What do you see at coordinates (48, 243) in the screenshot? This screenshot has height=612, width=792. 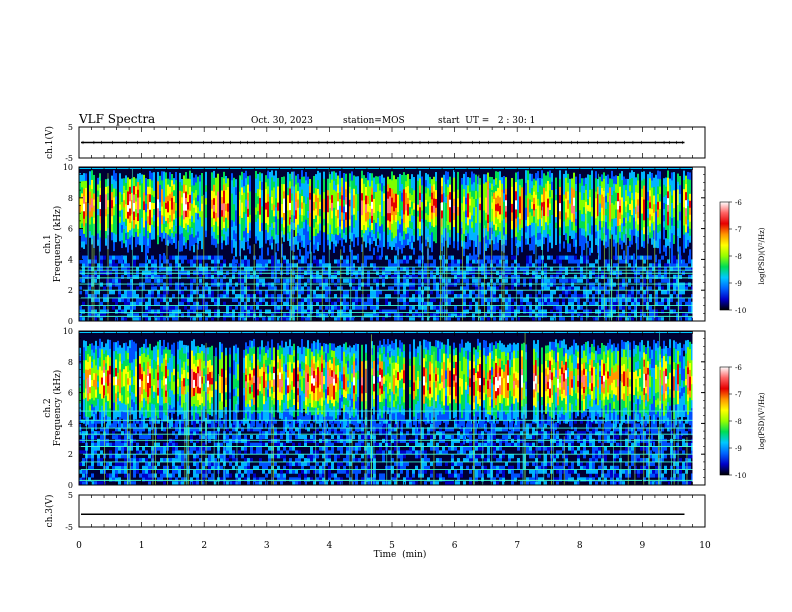 I see `y-axis-channel-label: ch.1` at bounding box center [48, 243].